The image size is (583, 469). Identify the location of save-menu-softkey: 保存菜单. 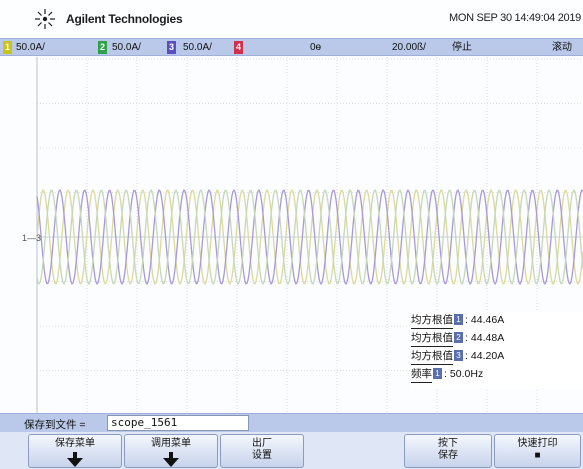
(75, 451).